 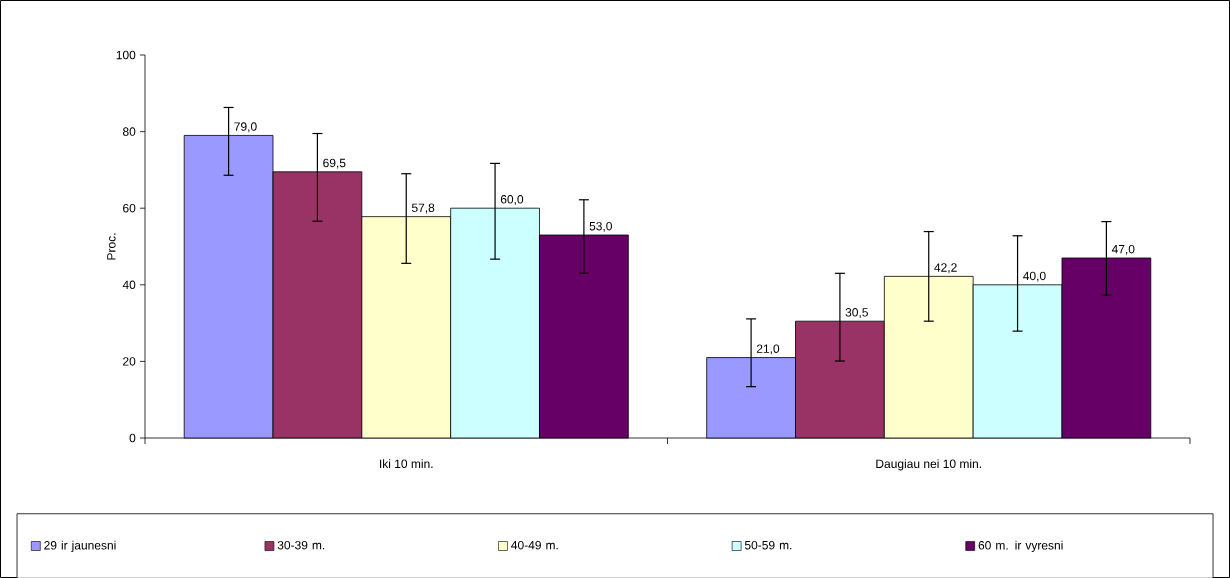 I want to click on data-label: 42,2, so click(x=945, y=268).